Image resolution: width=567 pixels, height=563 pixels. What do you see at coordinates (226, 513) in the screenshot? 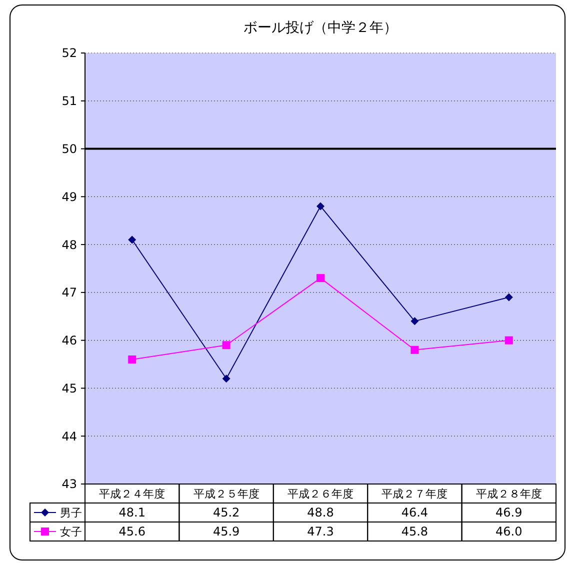
I see `data-label: 45.2` at bounding box center [226, 513].